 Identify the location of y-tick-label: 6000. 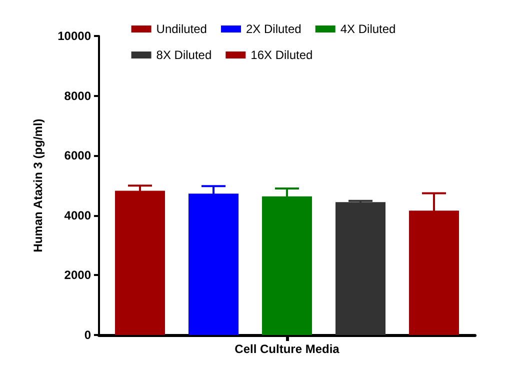
(78, 155).